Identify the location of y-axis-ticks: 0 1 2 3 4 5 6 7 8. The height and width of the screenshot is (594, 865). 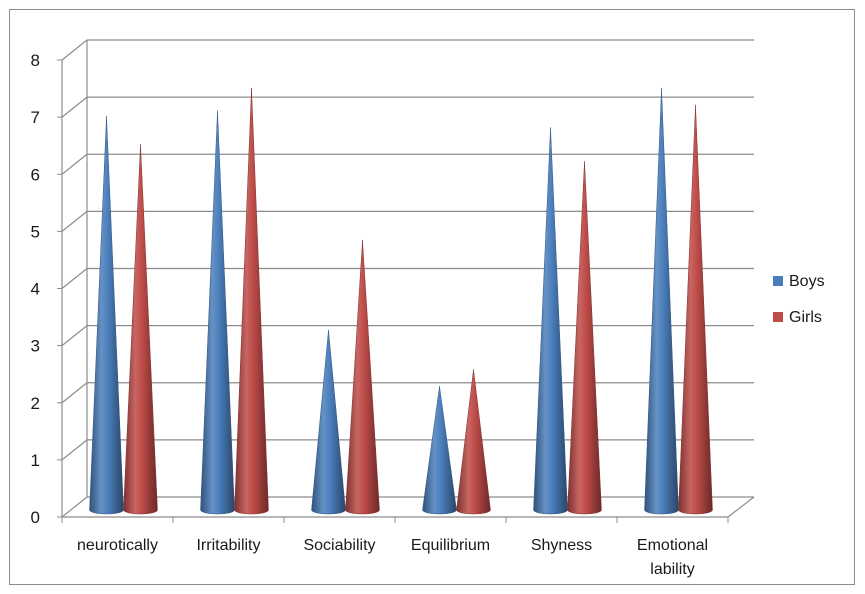
(46, 289).